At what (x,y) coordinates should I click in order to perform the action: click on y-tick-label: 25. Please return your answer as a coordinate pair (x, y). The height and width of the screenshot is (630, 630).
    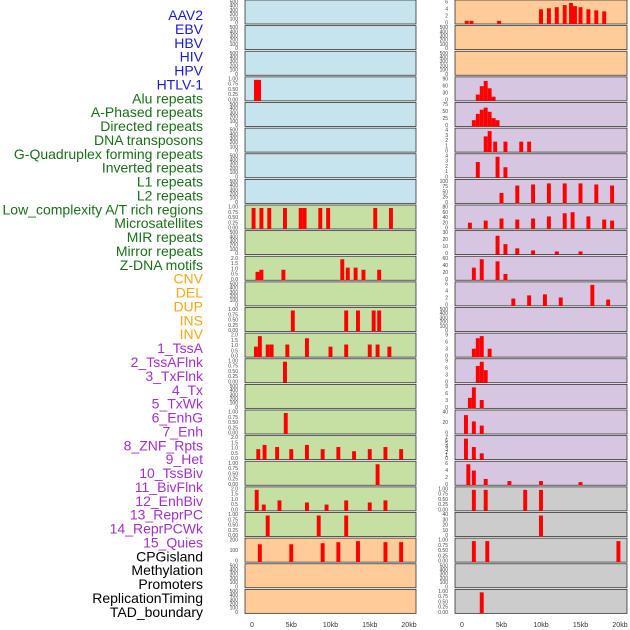
    Looking at the image, I should click on (445, 198).